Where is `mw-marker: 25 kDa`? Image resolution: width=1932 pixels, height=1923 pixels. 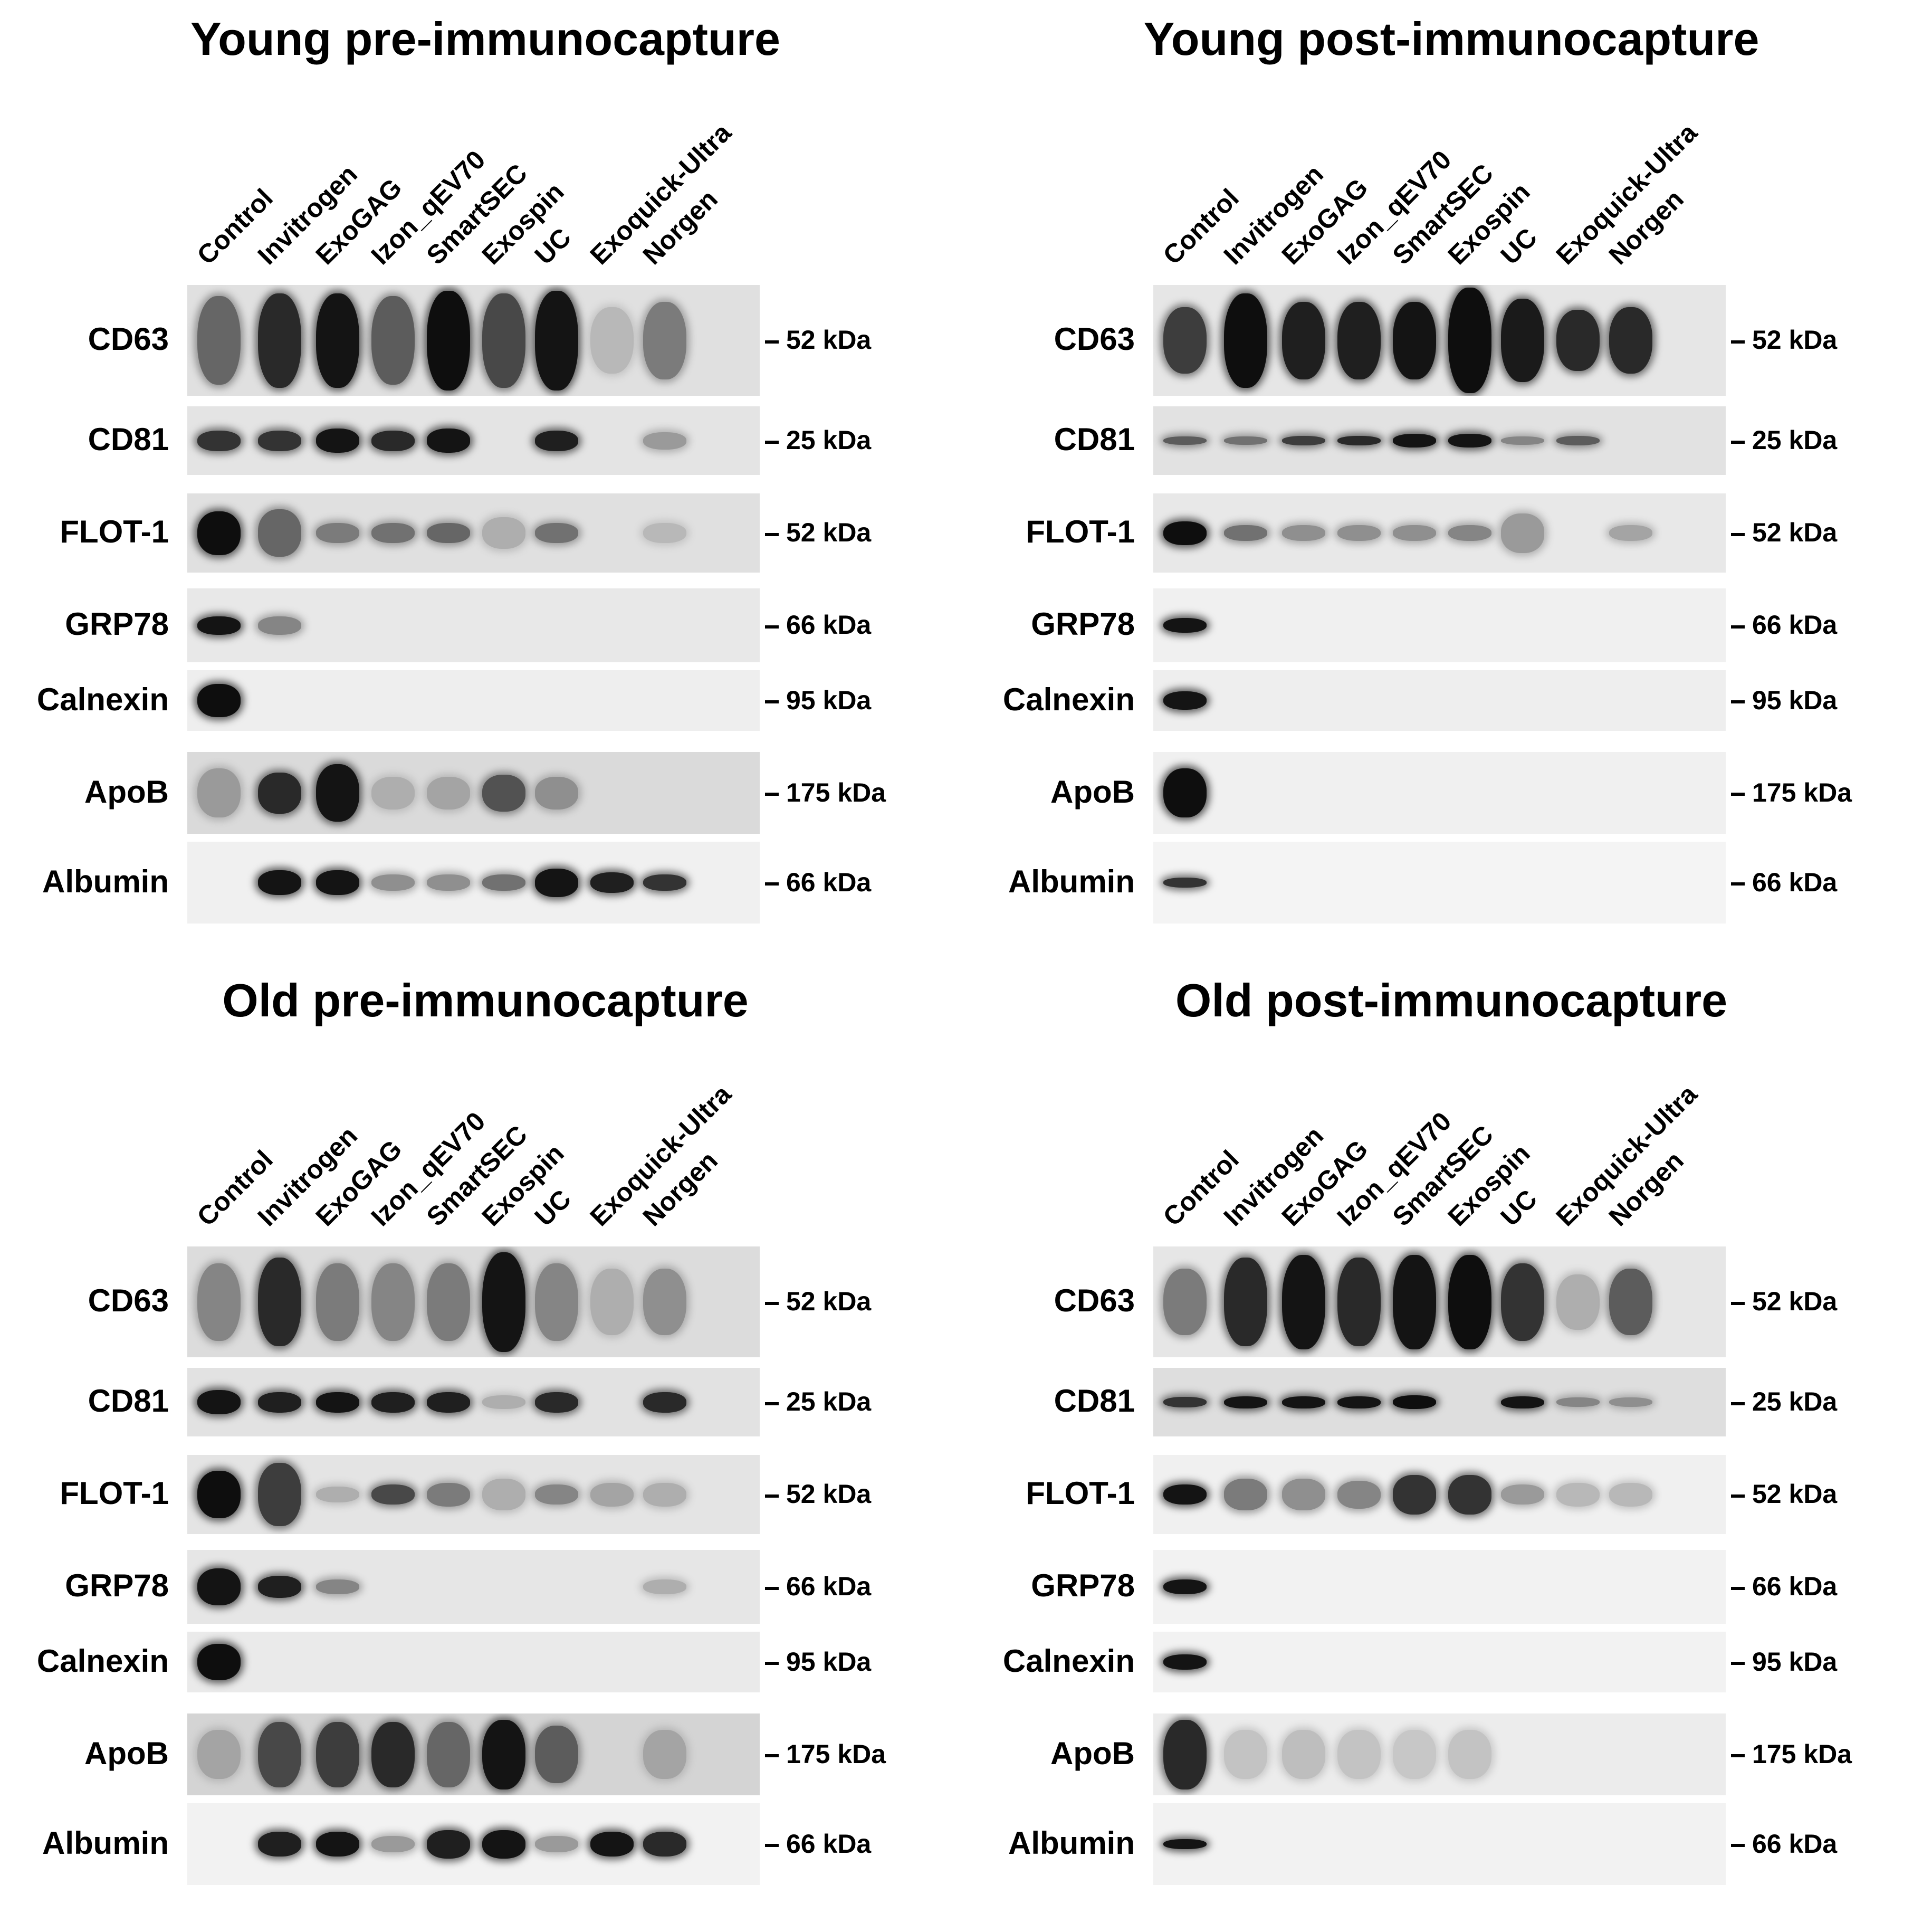 mw-marker: 25 kDa is located at coordinates (1784, 440).